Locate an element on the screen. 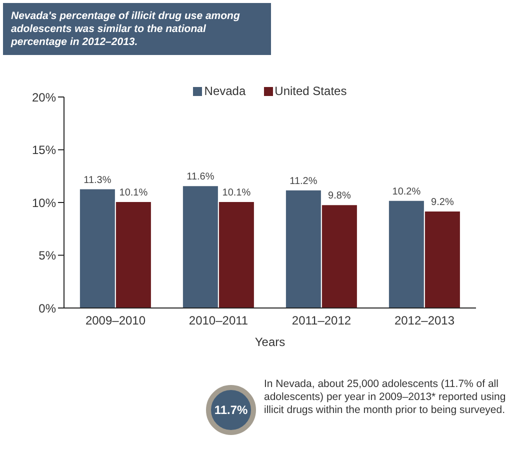  data-label: 9.8% is located at coordinates (339, 196).